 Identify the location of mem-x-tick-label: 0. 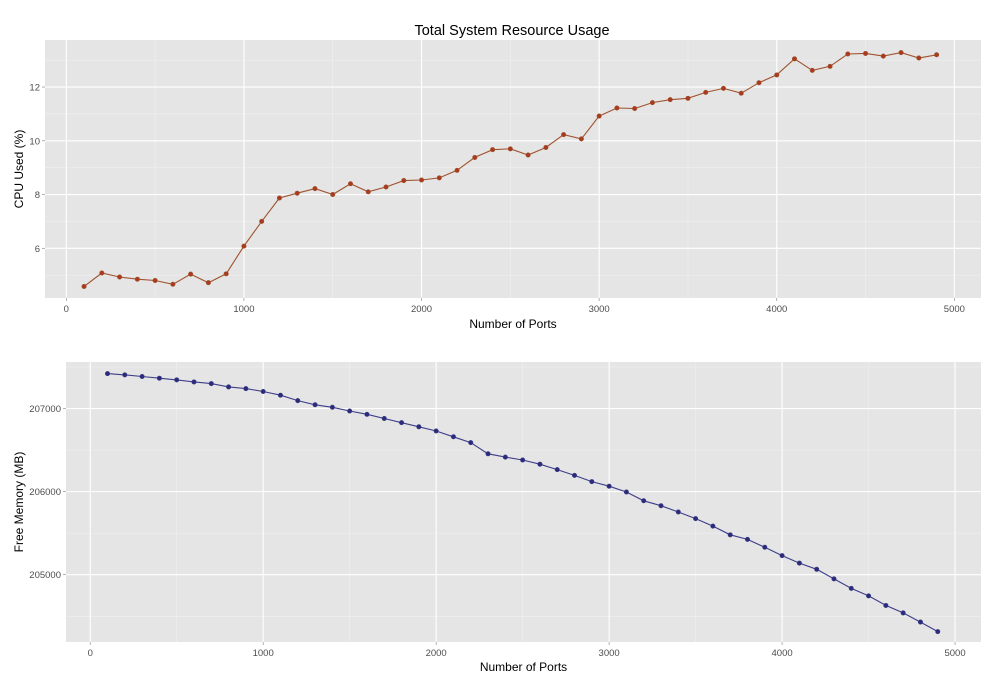
(90, 653).